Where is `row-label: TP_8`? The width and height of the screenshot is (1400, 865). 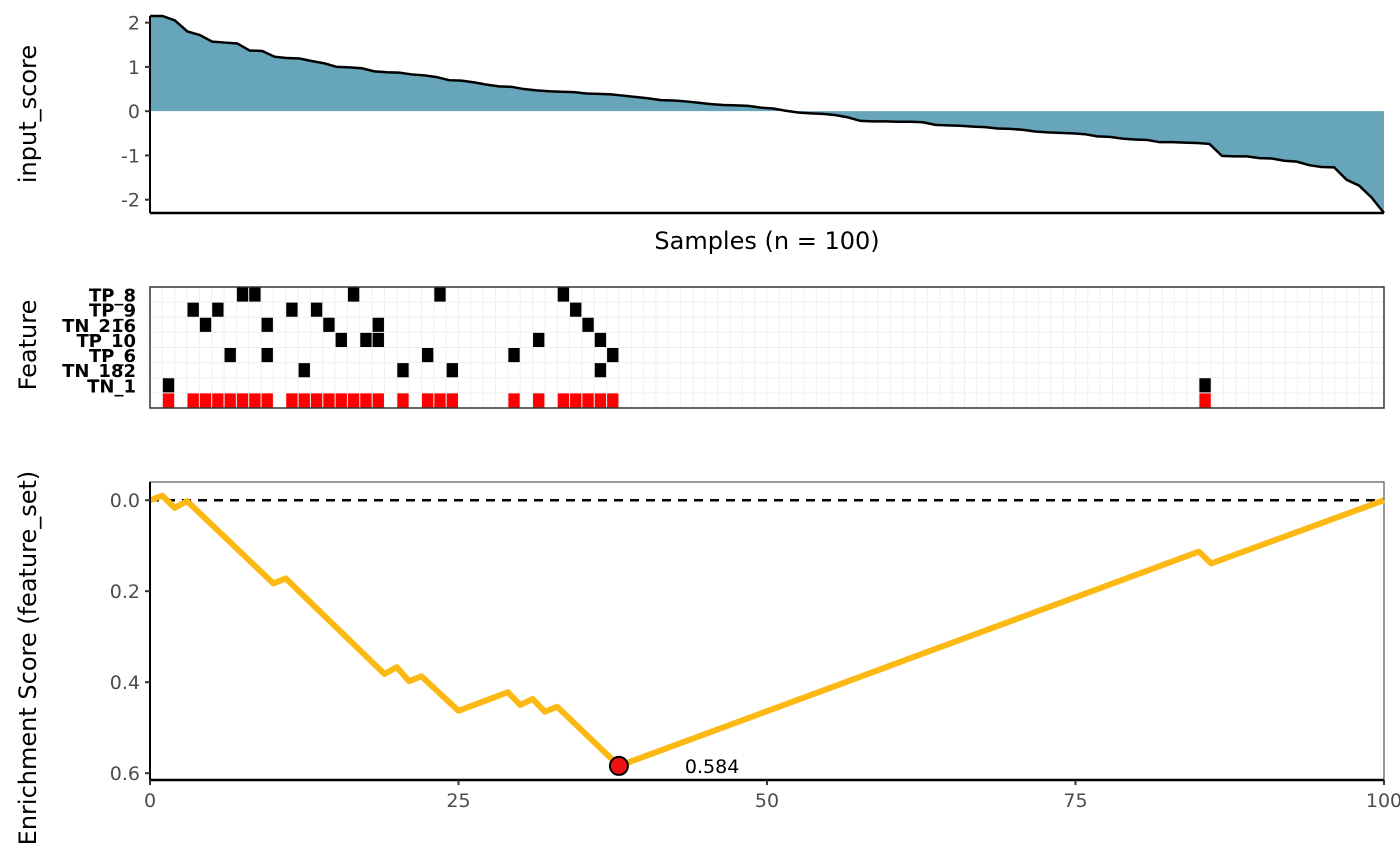
row-label: TP_8 is located at coordinates (112, 296).